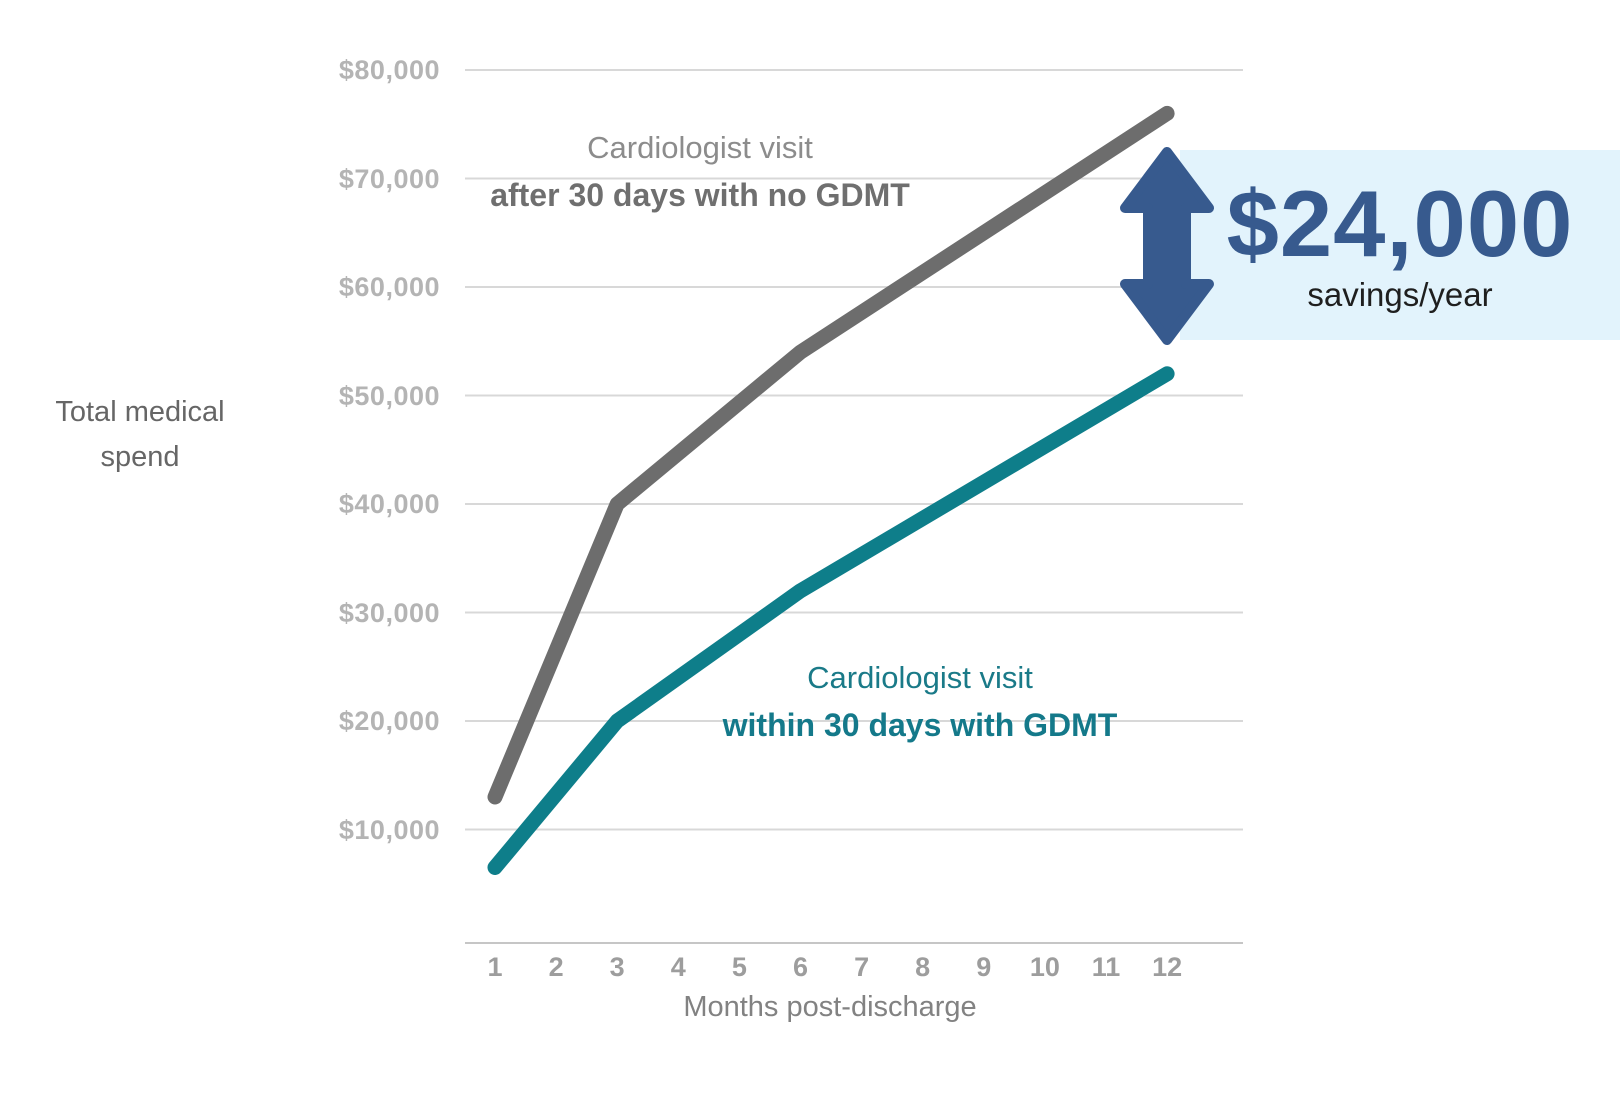 This screenshot has height=1113, width=1620. I want to click on savings-value: $24,000, so click(1400, 223).